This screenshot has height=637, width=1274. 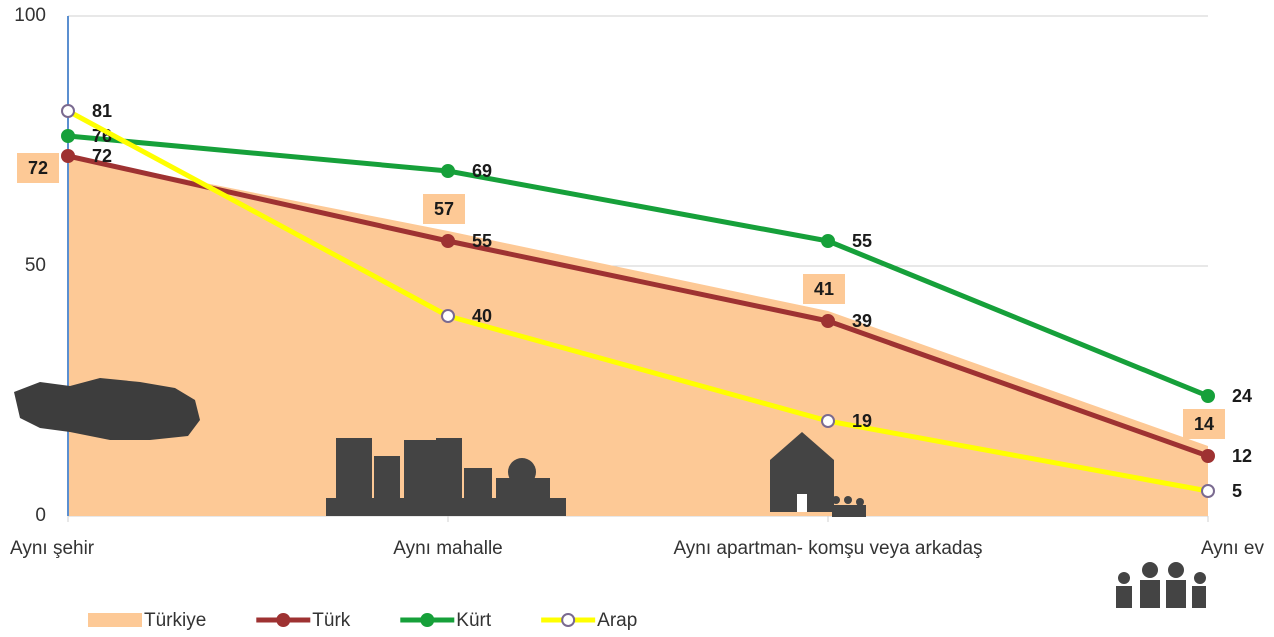 What do you see at coordinates (482, 171) in the screenshot?
I see `value-label: 69` at bounding box center [482, 171].